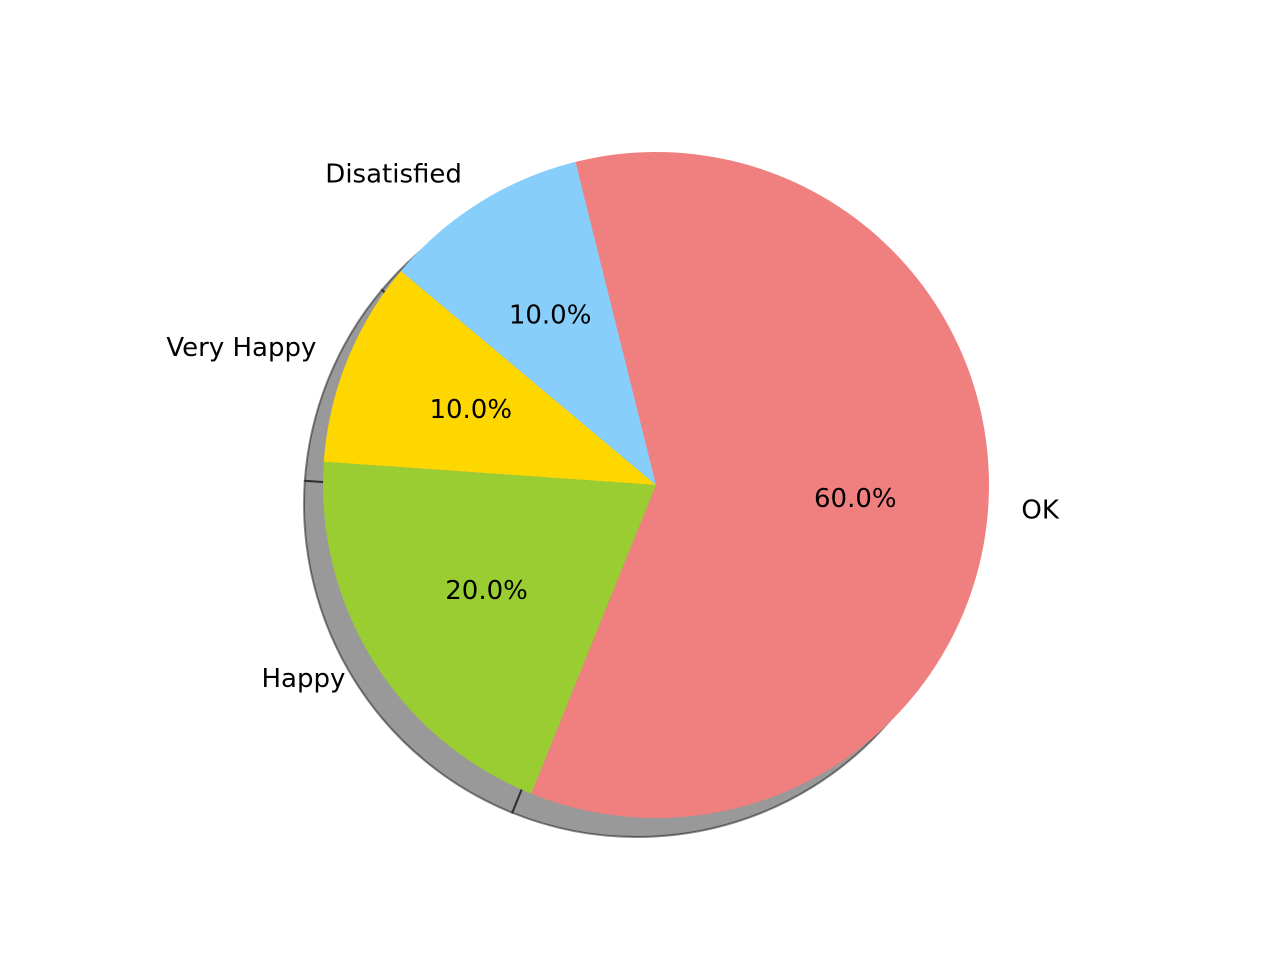  What do you see at coordinates (489, 377) in the screenshot?
I see `pie-slice-very-happy` at bounding box center [489, 377].